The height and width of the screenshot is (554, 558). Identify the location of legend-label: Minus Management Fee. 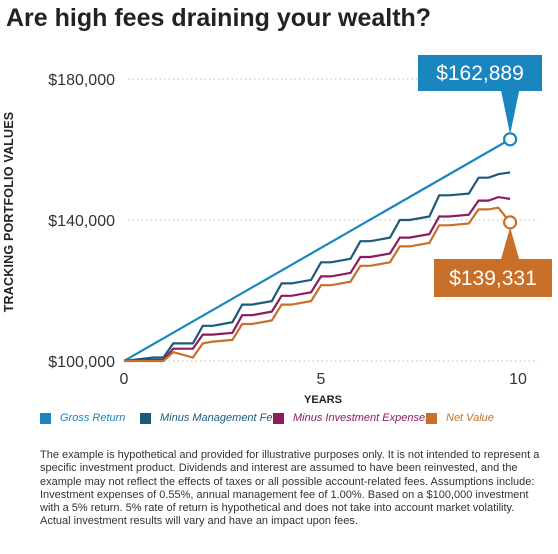
(219, 418).